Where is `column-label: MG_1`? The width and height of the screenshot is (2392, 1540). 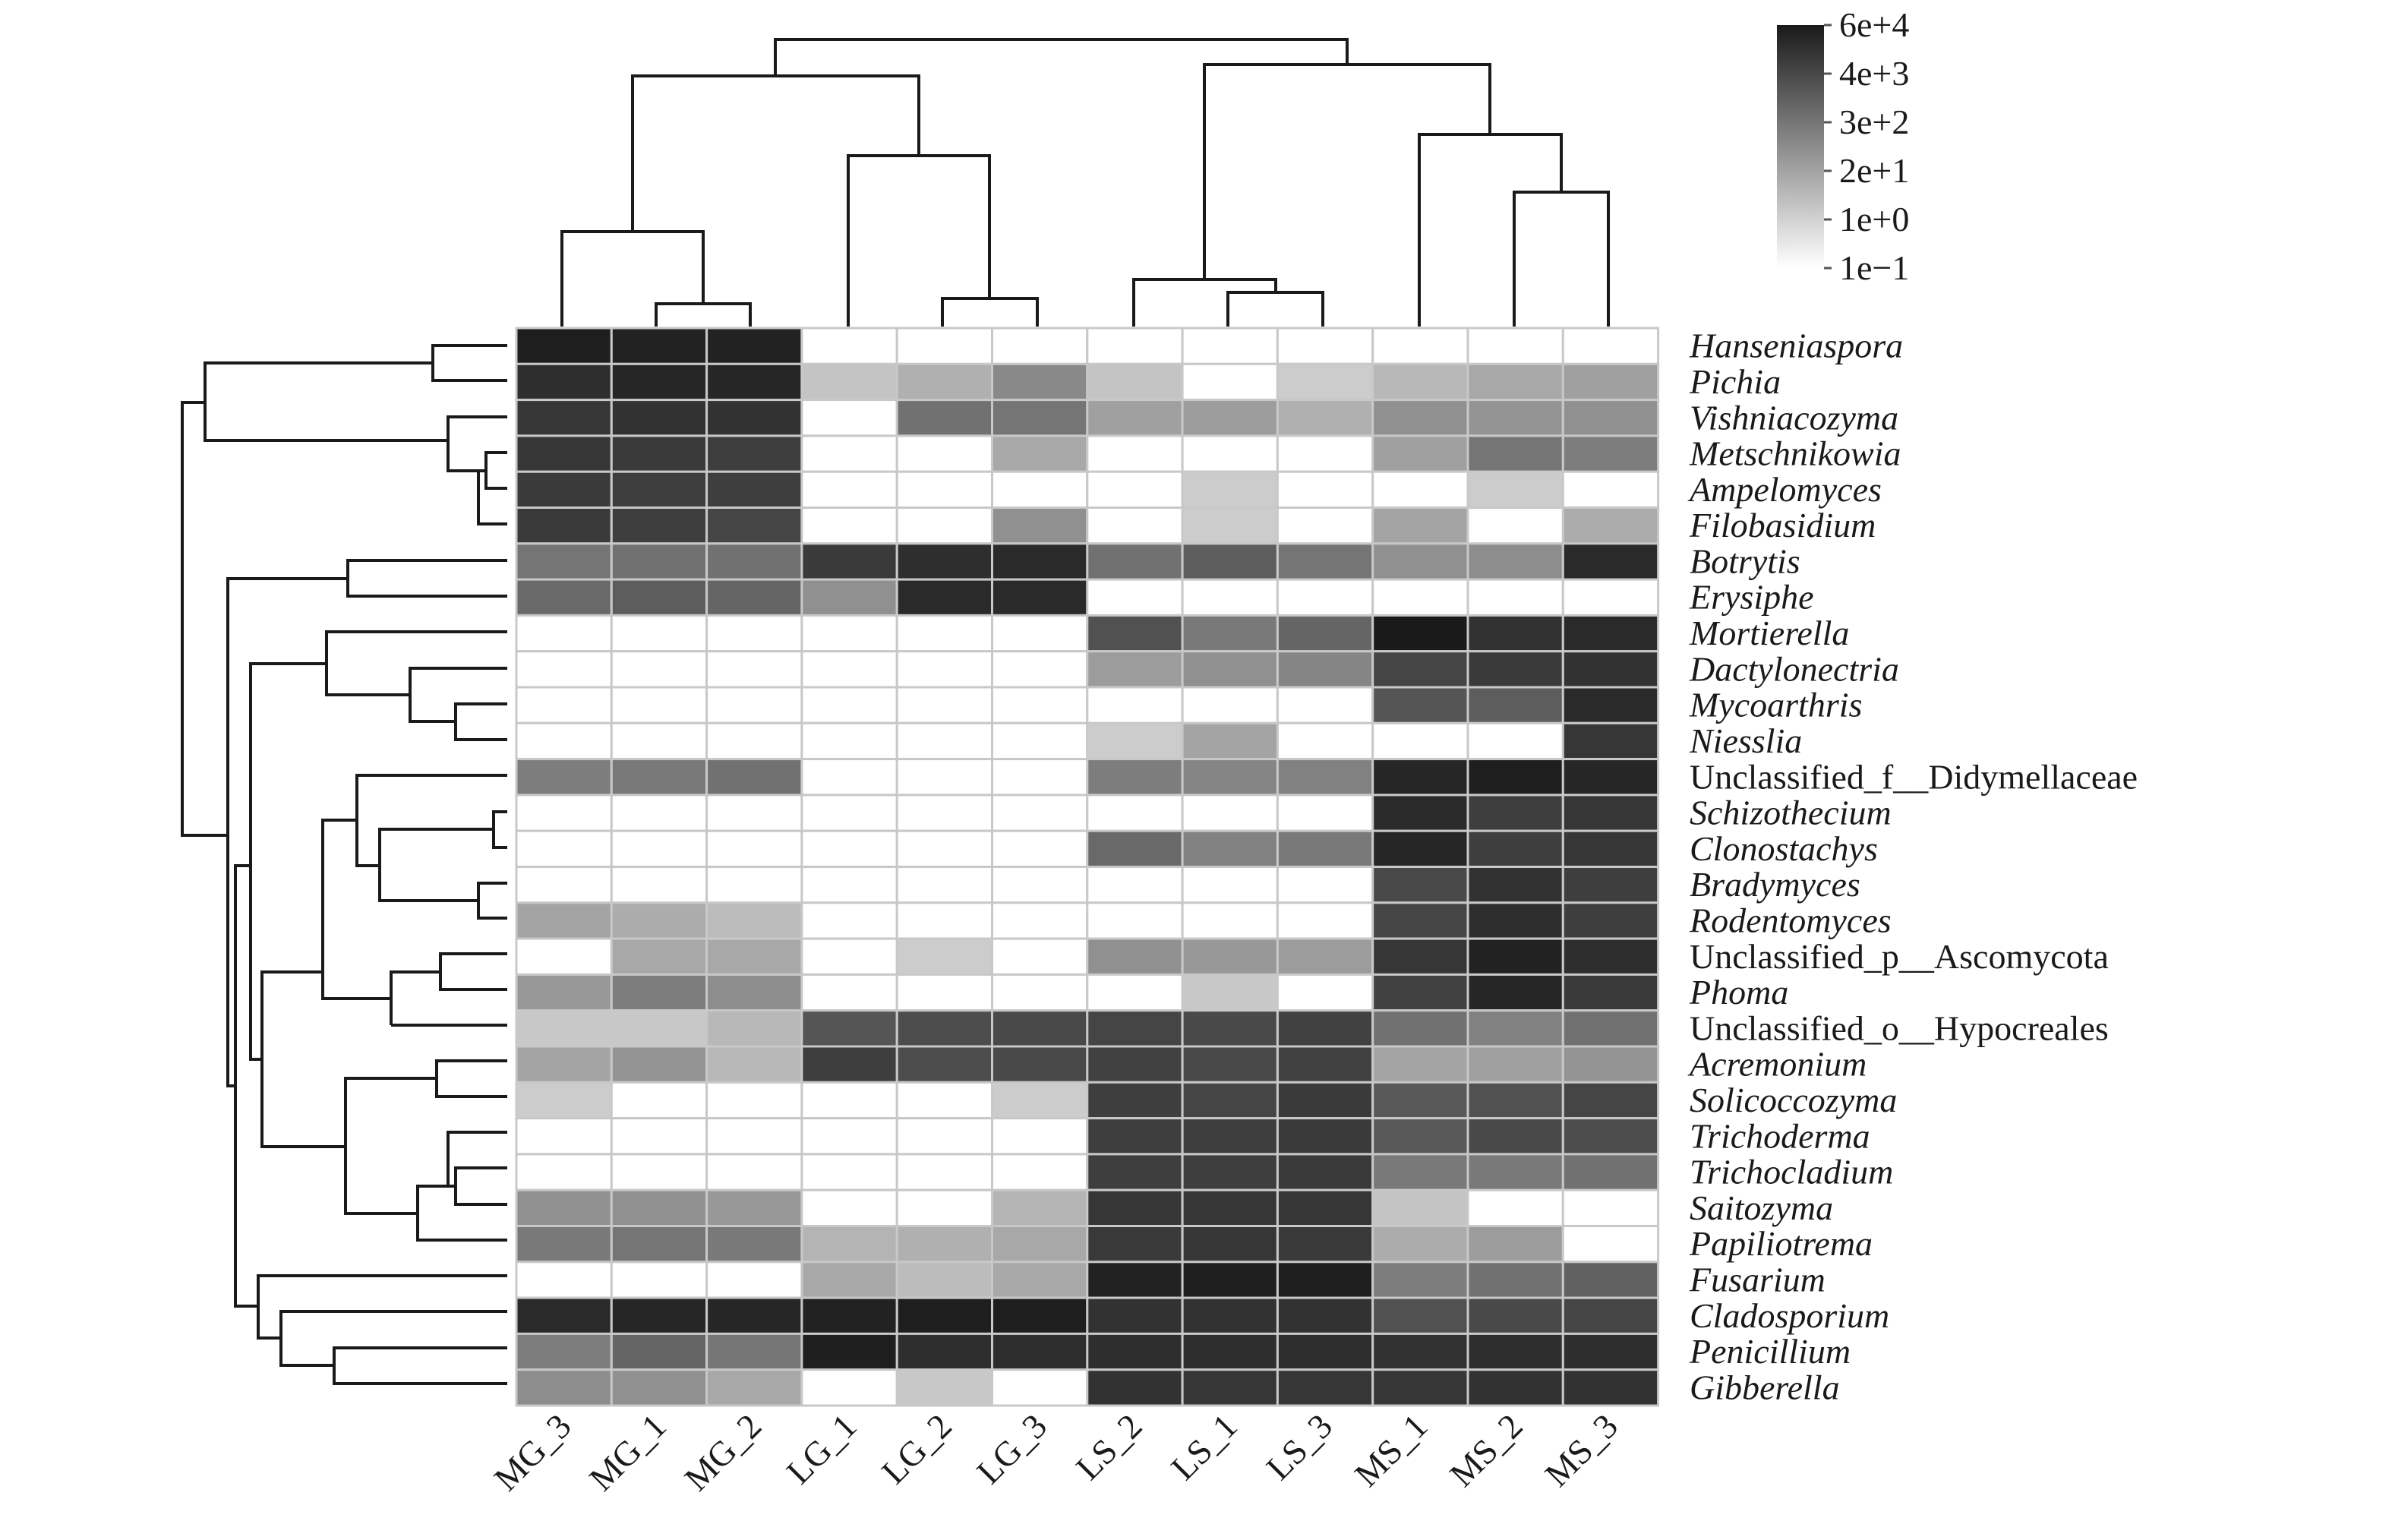 column-label: MG_1 is located at coordinates (628, 1452).